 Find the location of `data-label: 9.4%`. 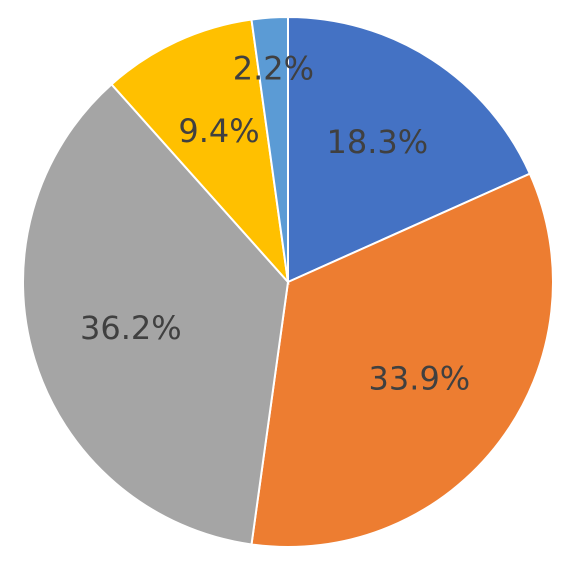

data-label: 9.4% is located at coordinates (218, 131).